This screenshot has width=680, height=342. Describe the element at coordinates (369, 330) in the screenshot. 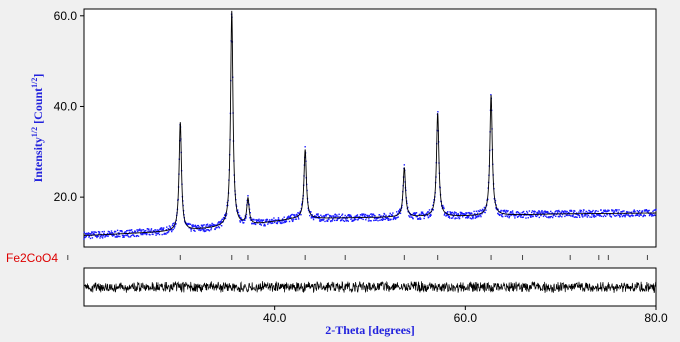

I see `x-axis-title: 2-Theta [degrees]` at that location.